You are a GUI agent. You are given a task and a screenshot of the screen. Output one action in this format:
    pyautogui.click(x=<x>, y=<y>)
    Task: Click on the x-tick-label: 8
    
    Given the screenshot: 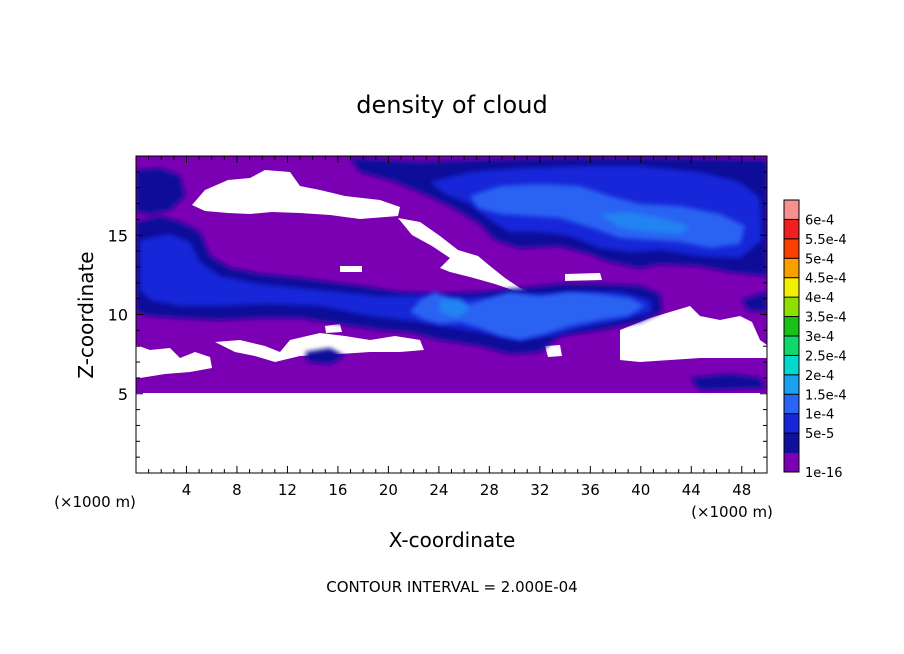 What is the action you would take?
    pyautogui.click(x=237, y=490)
    